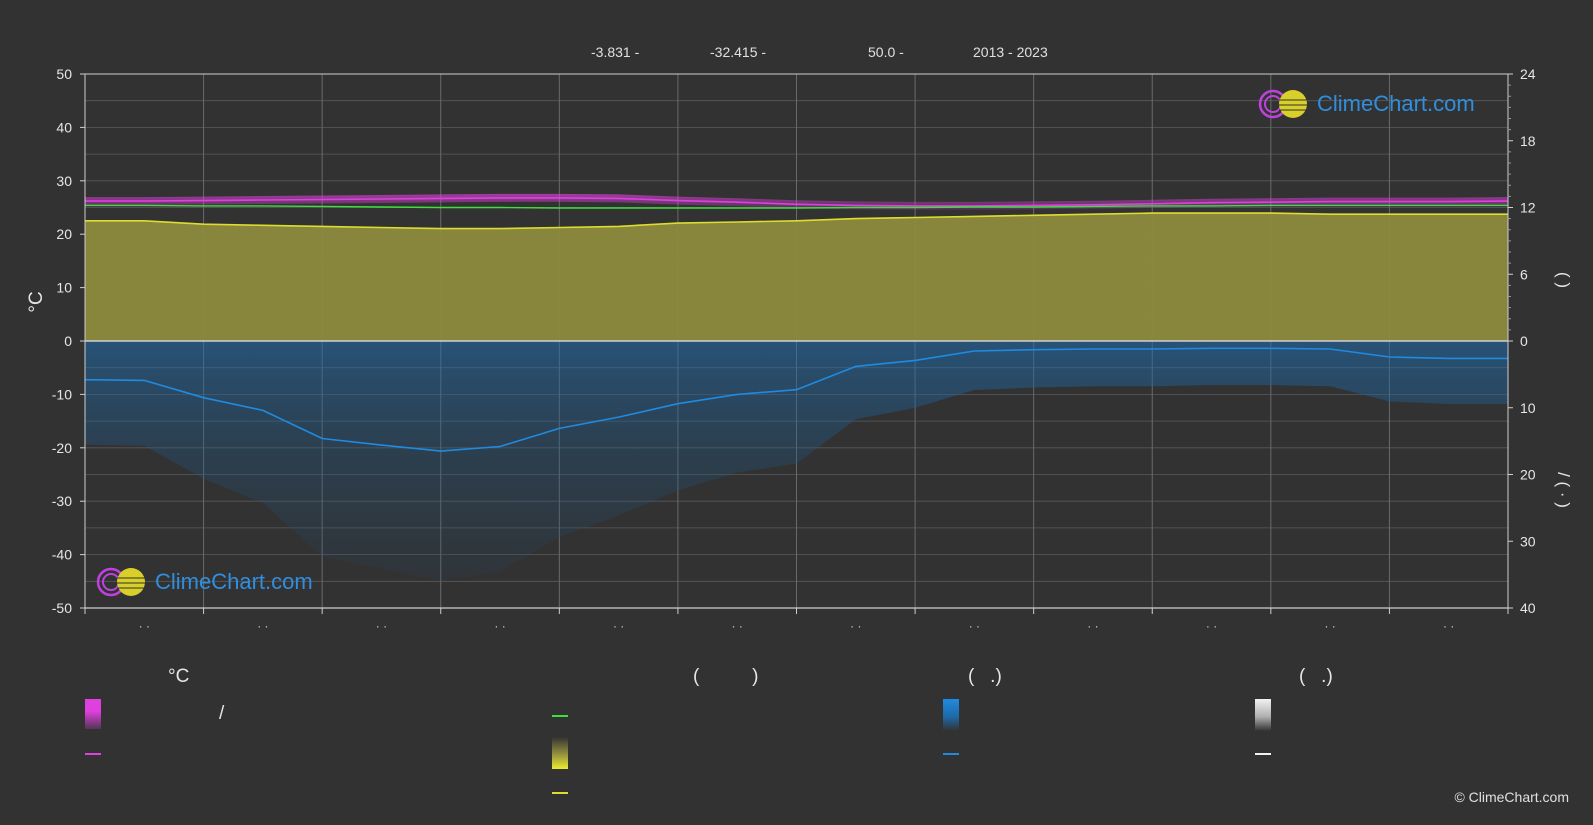  Describe the element at coordinates (1010, 52) in the screenshot. I see `header-years: 2013 - 2023` at that location.